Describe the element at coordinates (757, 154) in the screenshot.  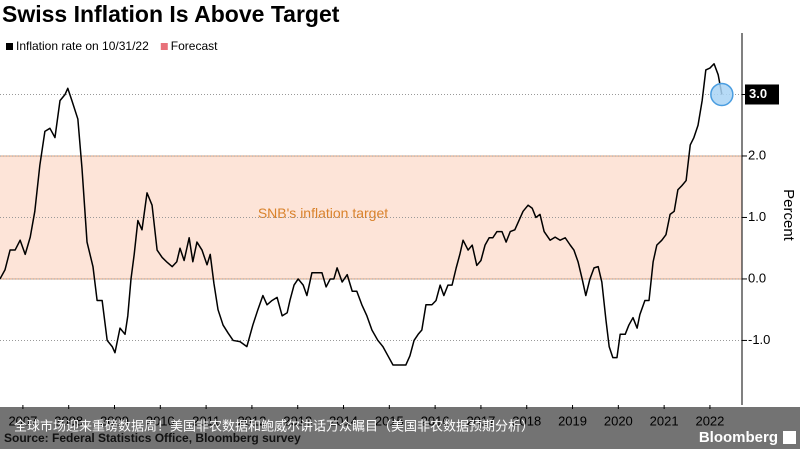
I see `y-tick-label: 2.0` at that location.